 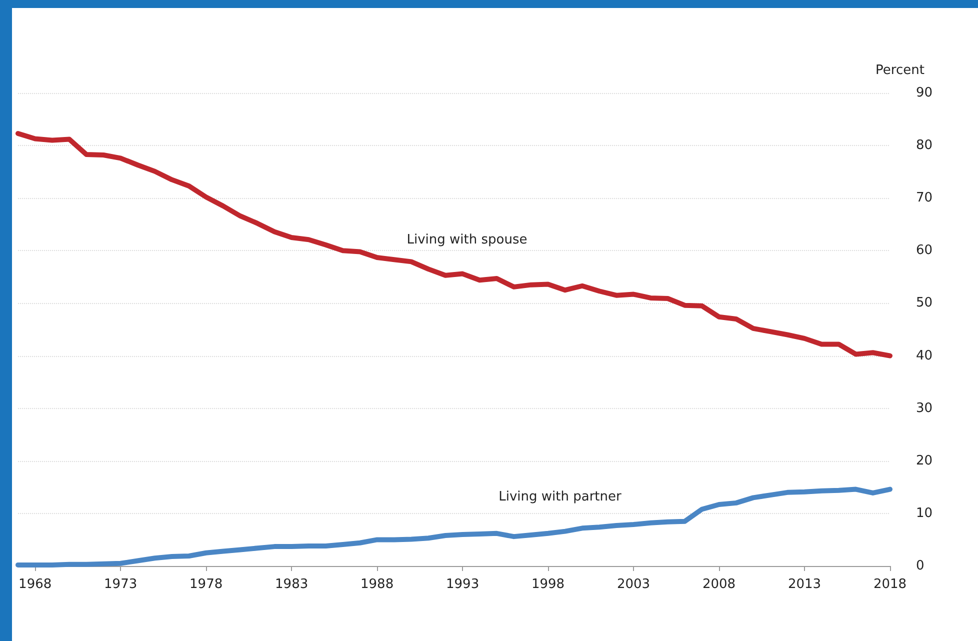 I want to click on y-axis-title: Percent, so click(x=900, y=70).